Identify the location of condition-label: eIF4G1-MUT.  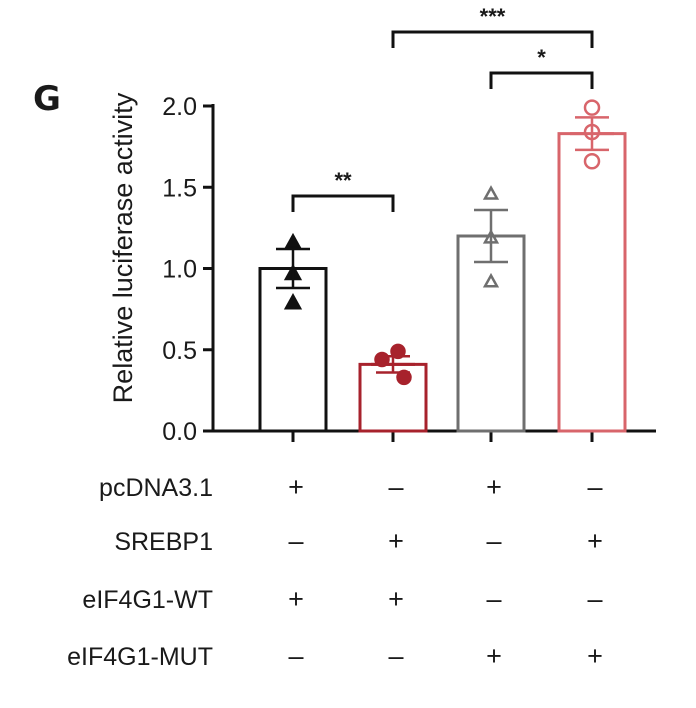
(140, 657).